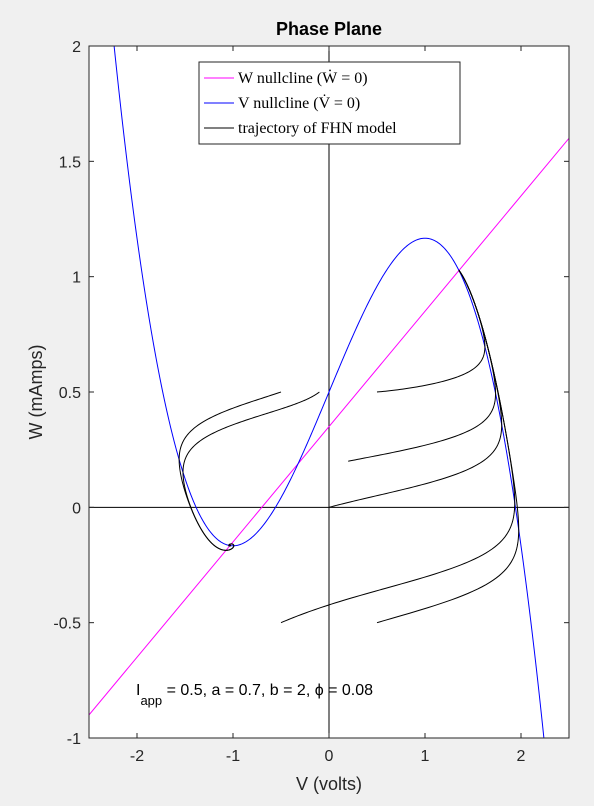  I want to click on chart-title: Phase Plane, so click(329, 29).